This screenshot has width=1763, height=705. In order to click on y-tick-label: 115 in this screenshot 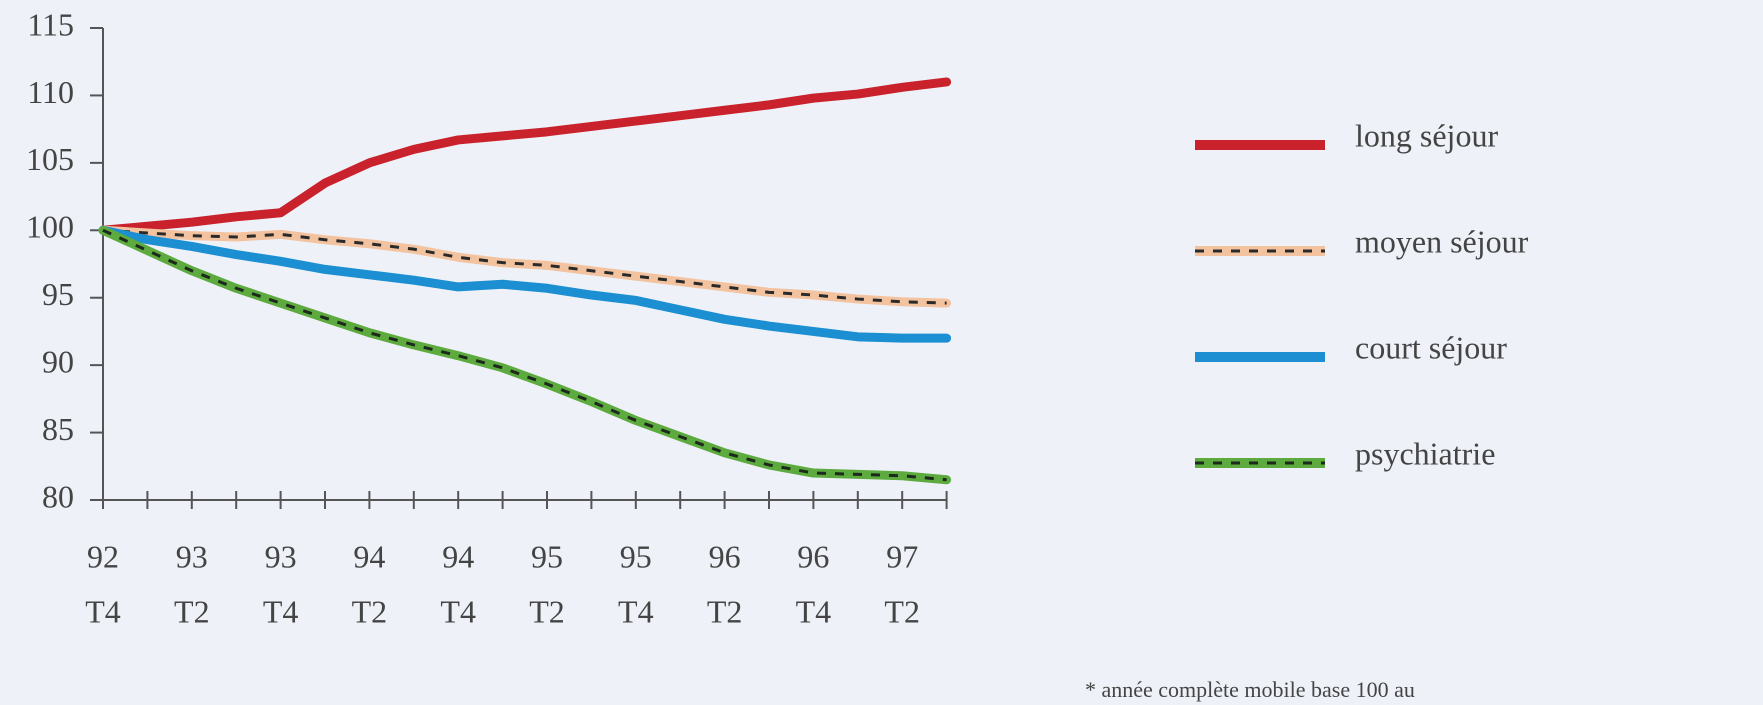, I will do `click(50, 24)`.